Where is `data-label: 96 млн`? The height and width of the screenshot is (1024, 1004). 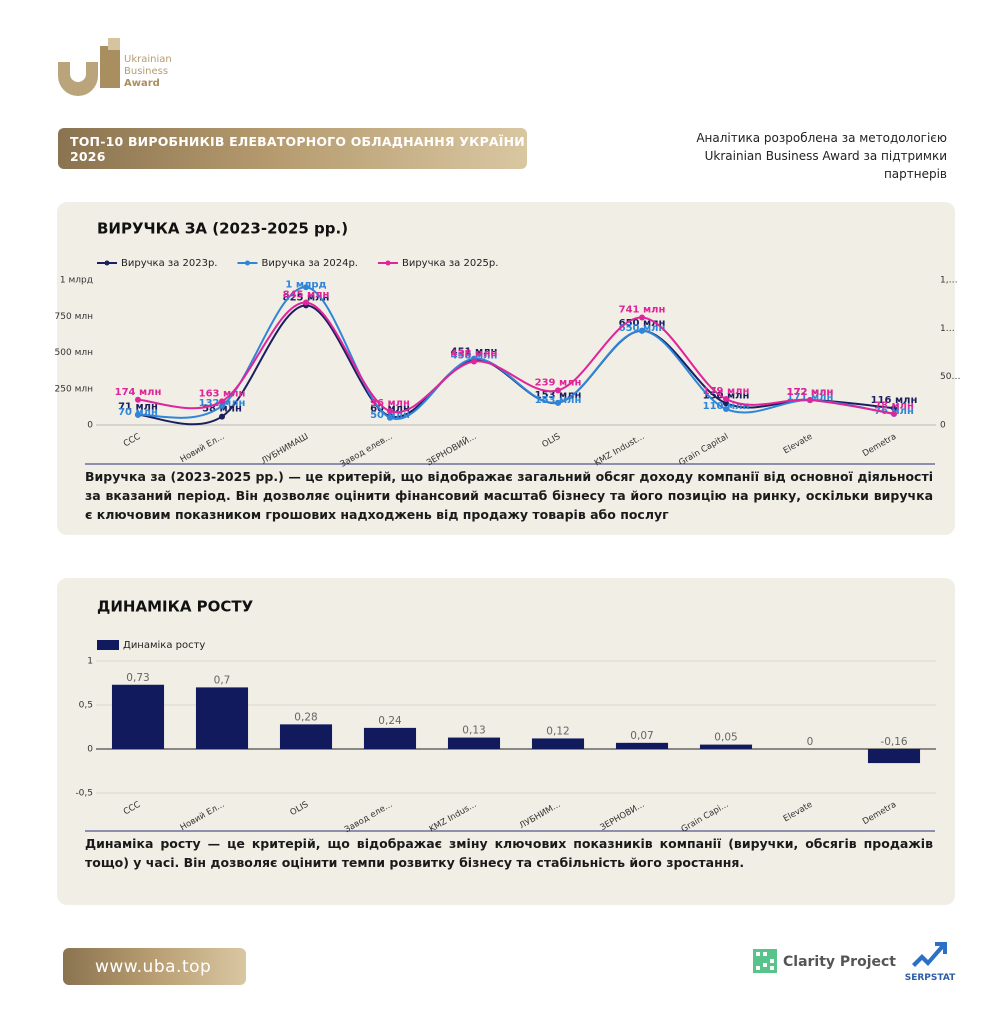
data-label: 96 млн is located at coordinates (390, 403).